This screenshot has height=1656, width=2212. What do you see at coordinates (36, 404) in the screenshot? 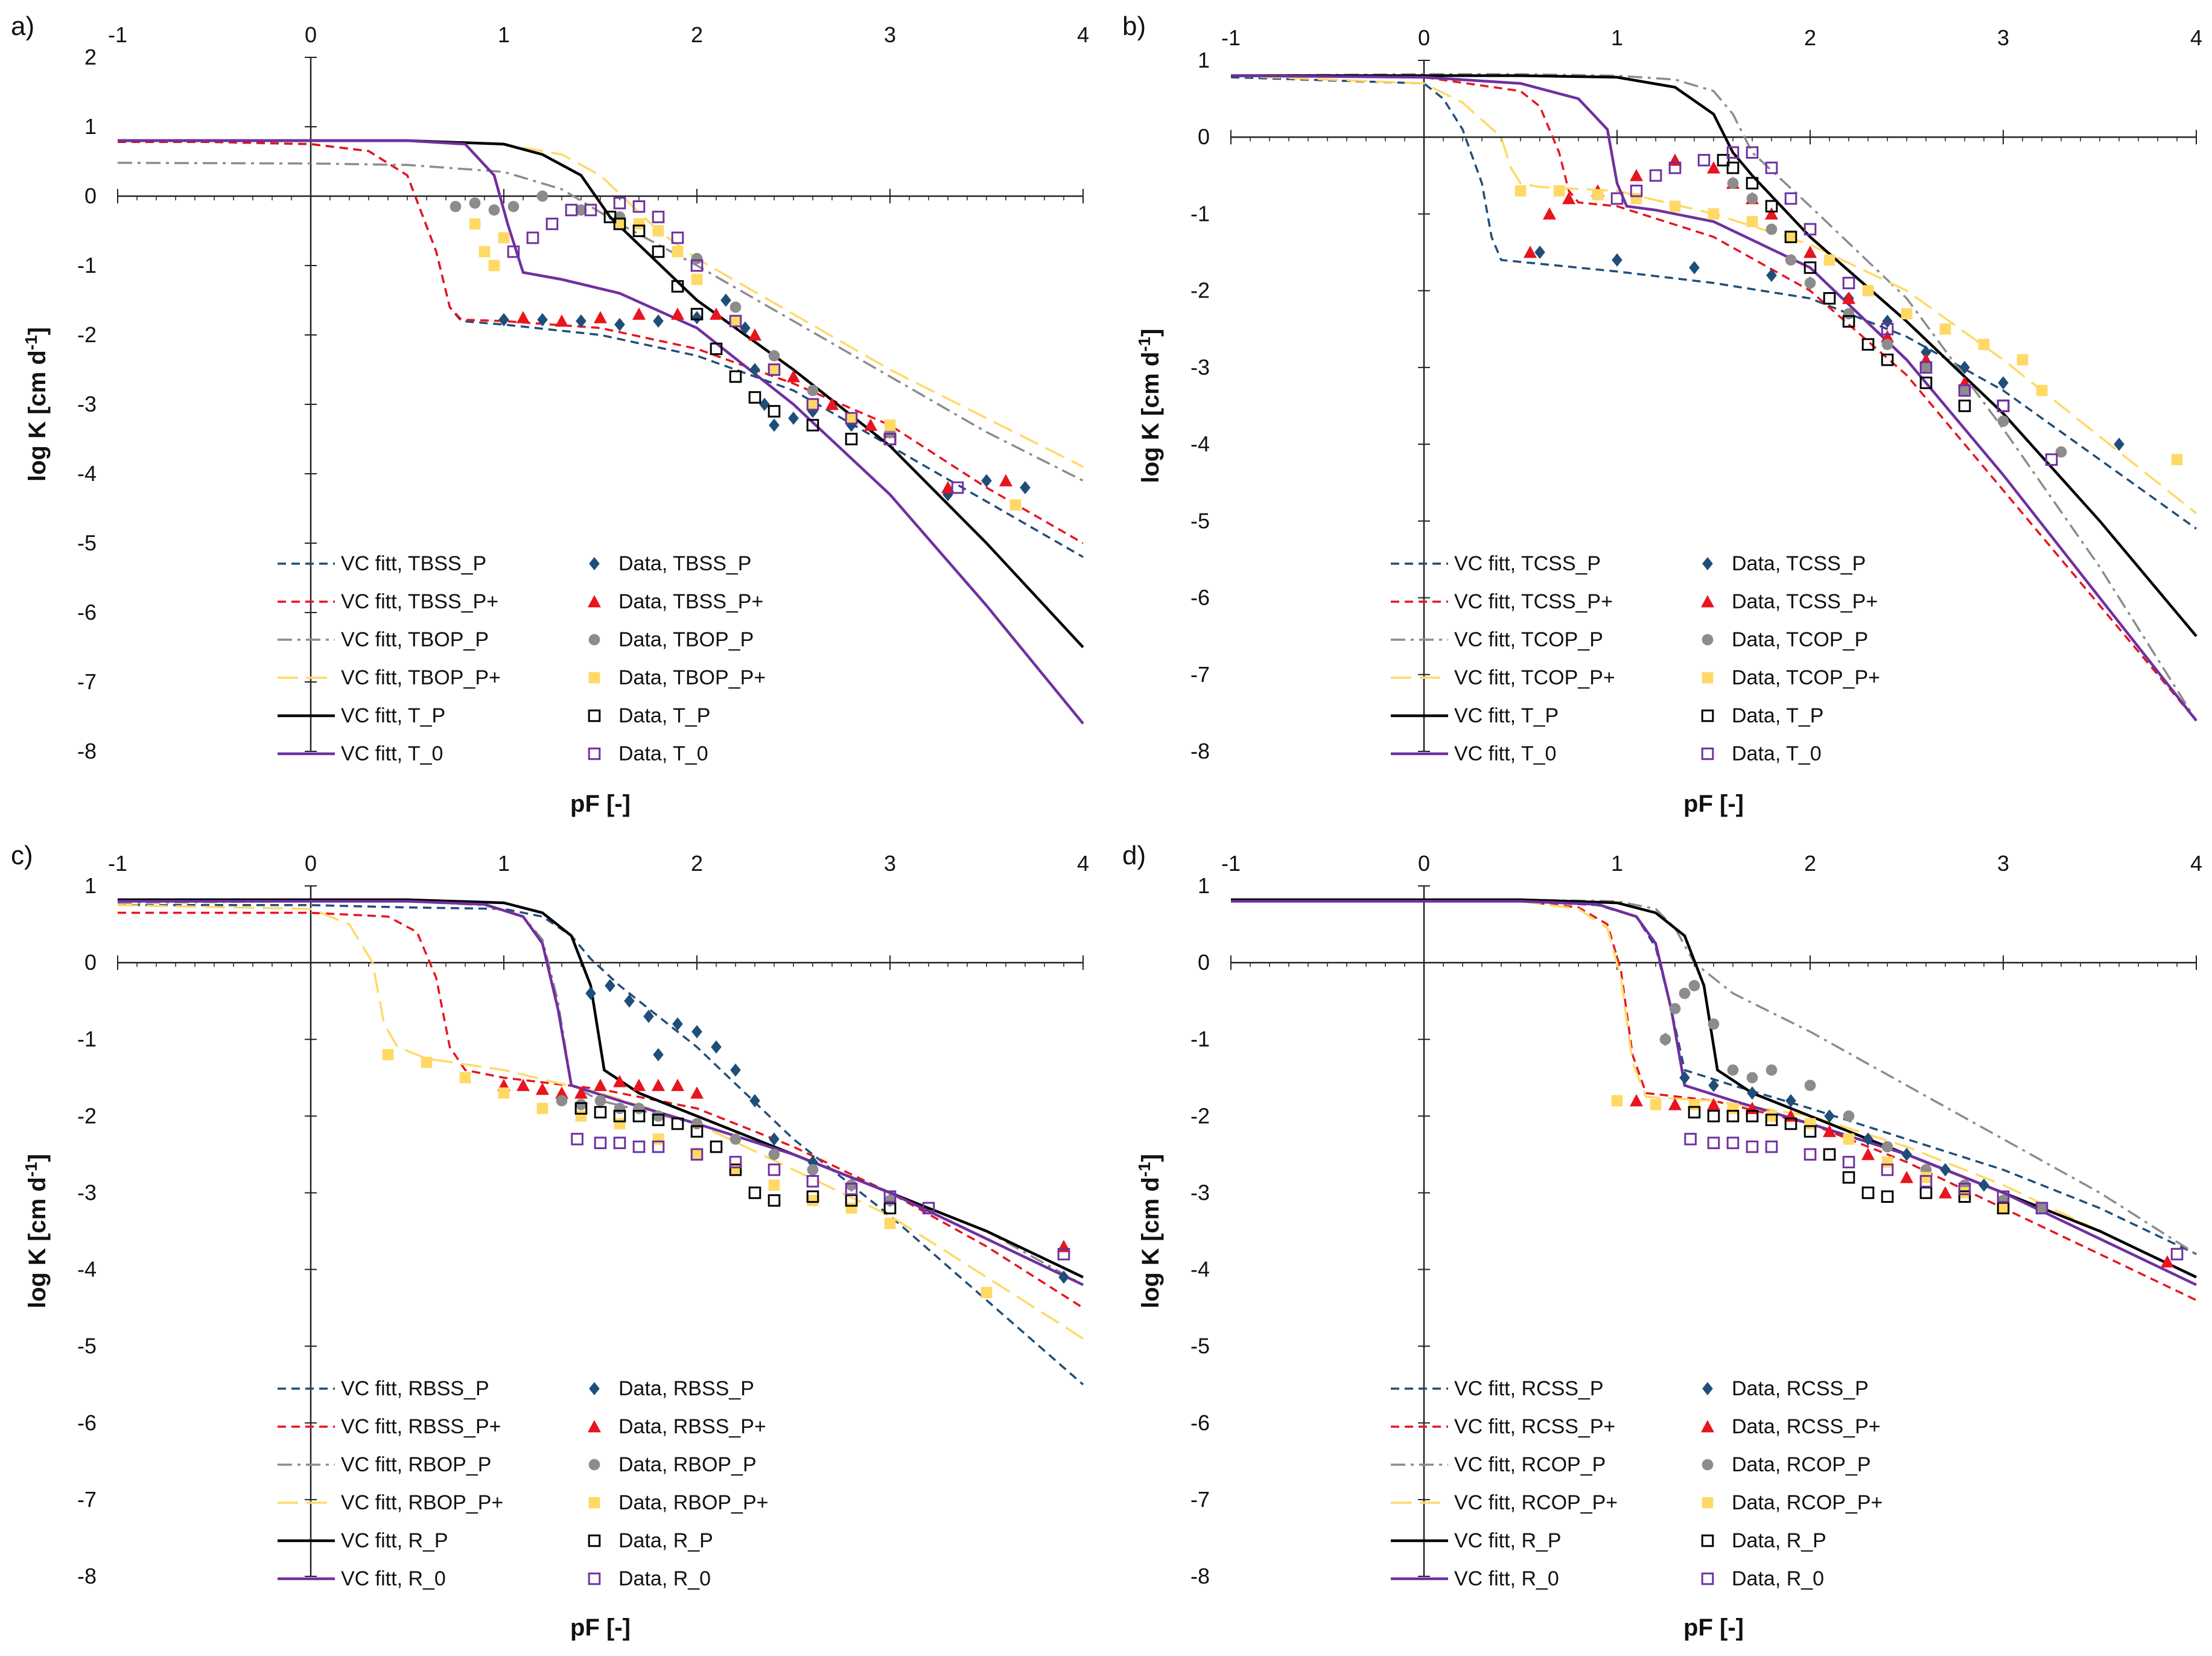
I see `y-axis-label: log K [cm d-1]` at bounding box center [36, 404].